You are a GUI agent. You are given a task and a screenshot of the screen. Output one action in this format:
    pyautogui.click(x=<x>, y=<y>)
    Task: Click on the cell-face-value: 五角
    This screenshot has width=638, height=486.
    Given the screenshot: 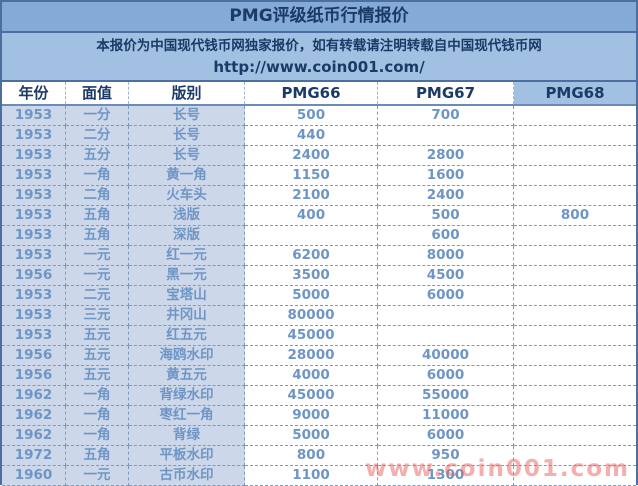 What is the action you would take?
    pyautogui.click(x=97, y=456)
    